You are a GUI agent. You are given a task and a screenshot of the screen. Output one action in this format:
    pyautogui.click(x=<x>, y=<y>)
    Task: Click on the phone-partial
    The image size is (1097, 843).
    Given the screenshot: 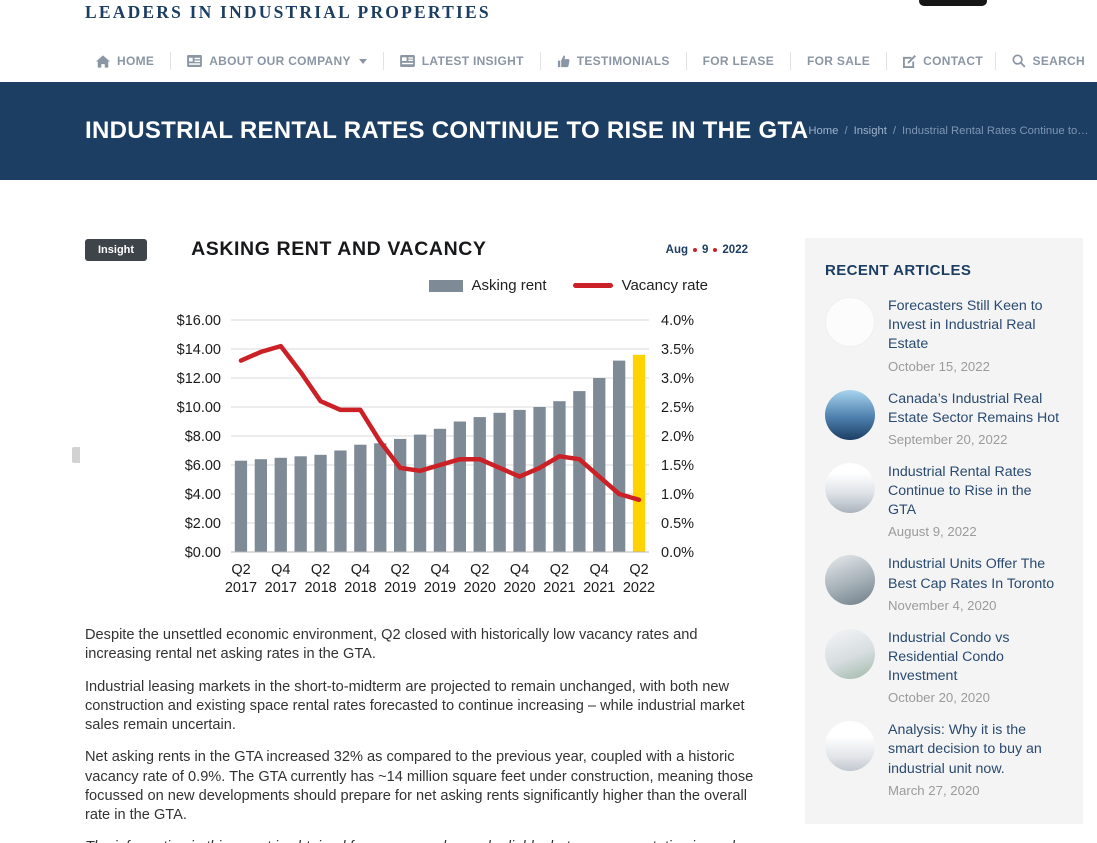 What is the action you would take?
    pyautogui.click(x=953, y=3)
    